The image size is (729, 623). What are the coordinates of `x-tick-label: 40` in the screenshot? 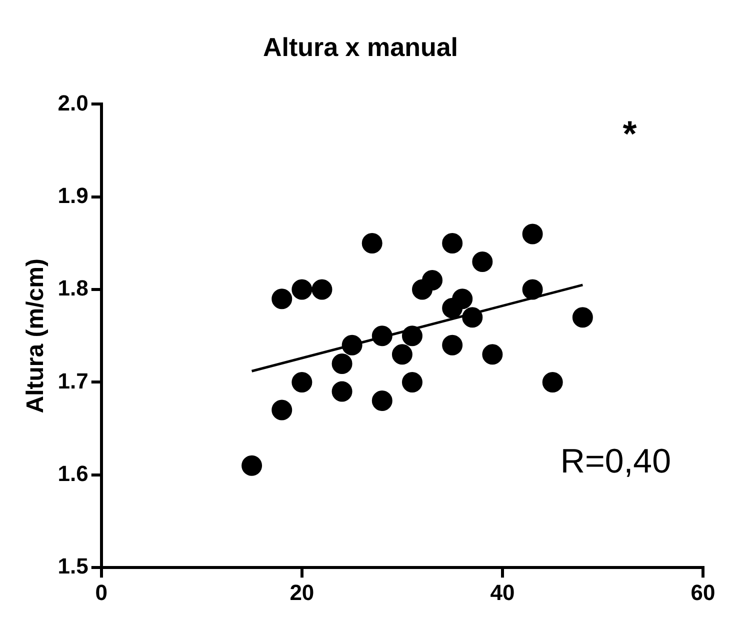 It's located at (502, 592).